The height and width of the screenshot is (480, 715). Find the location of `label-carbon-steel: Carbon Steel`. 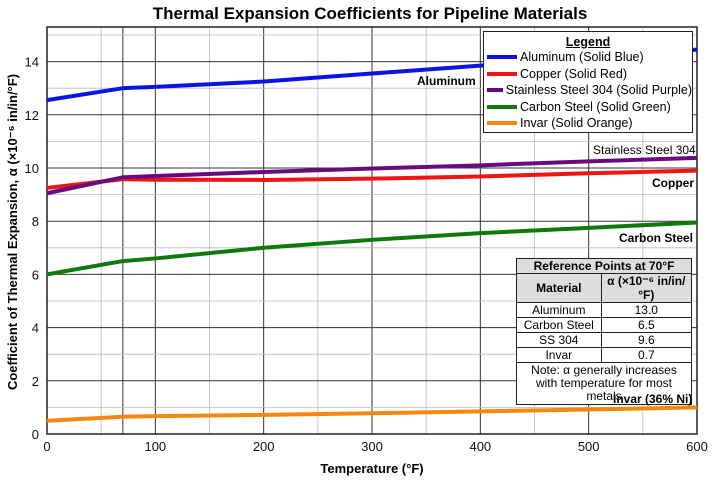

label-carbon-steel: Carbon Steel is located at coordinates (656, 238).